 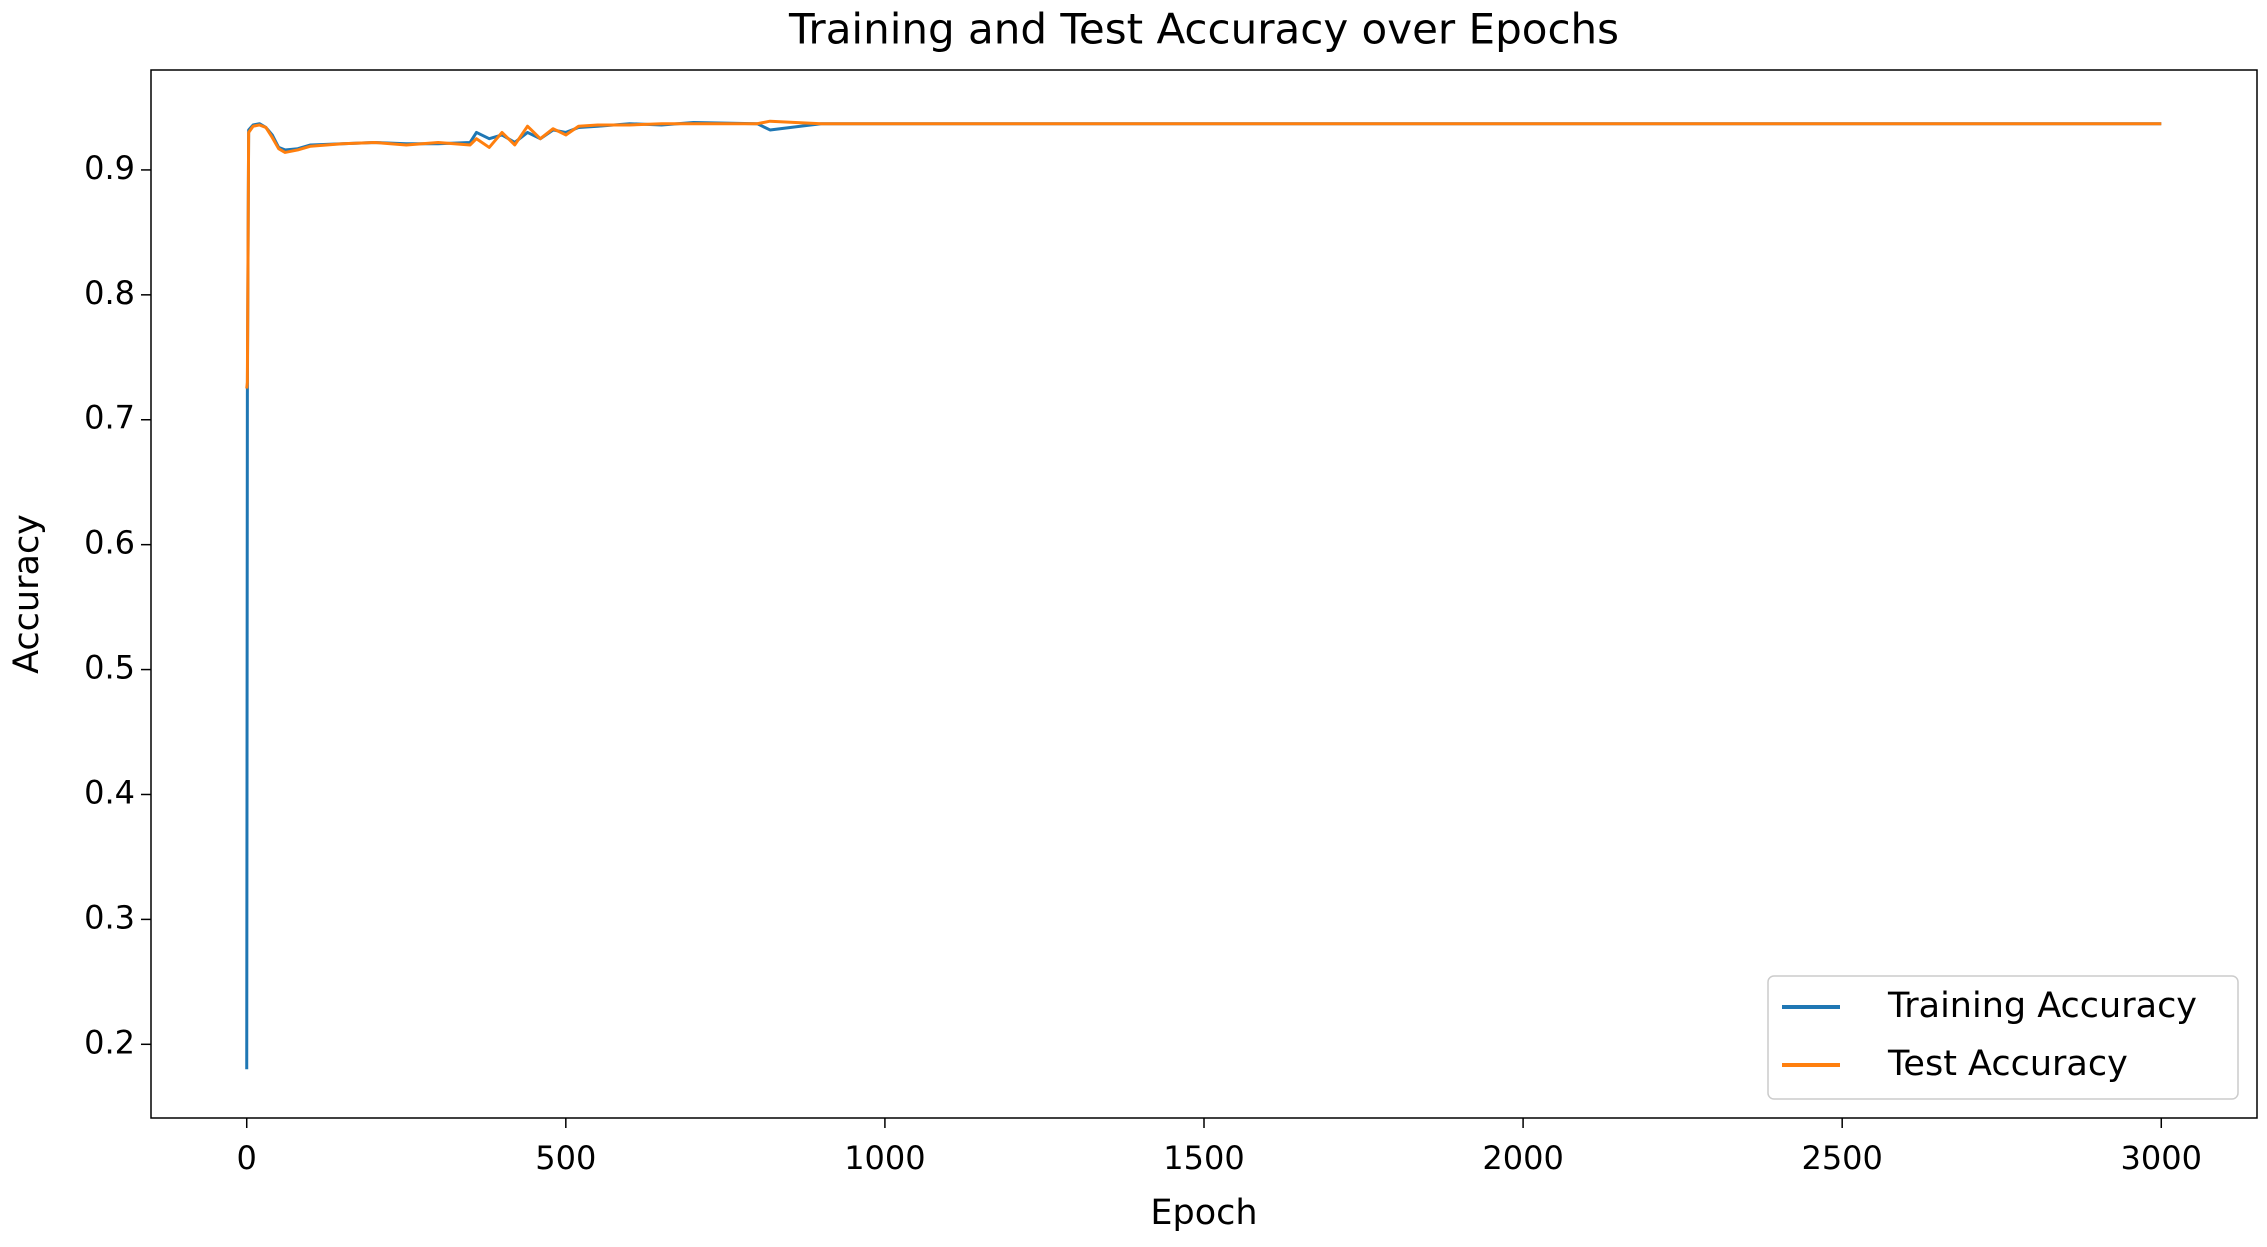 I want to click on x-tick-label: 0, so click(x=247, y=1158).